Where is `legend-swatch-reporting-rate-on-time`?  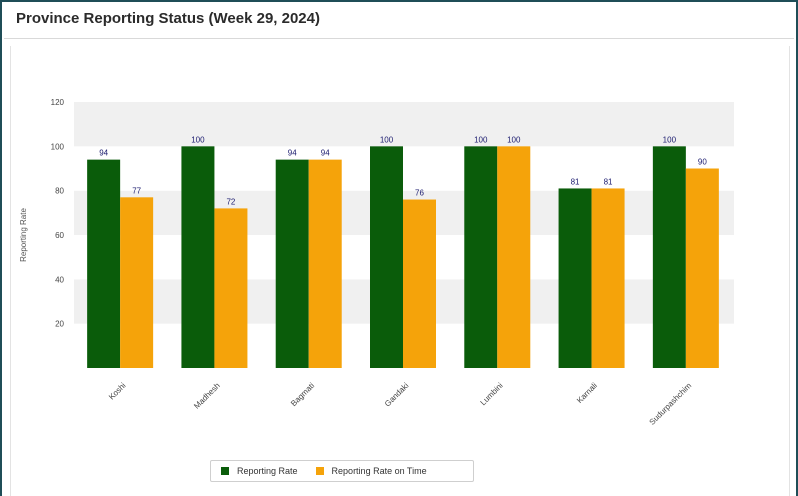
legend-swatch-reporting-rate-on-time is located at coordinates (319, 471).